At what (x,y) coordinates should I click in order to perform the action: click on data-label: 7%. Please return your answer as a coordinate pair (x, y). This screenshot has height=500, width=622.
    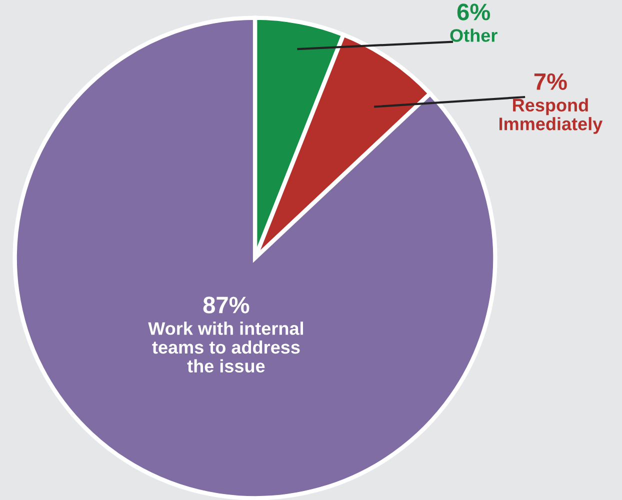
    Looking at the image, I should click on (550, 81).